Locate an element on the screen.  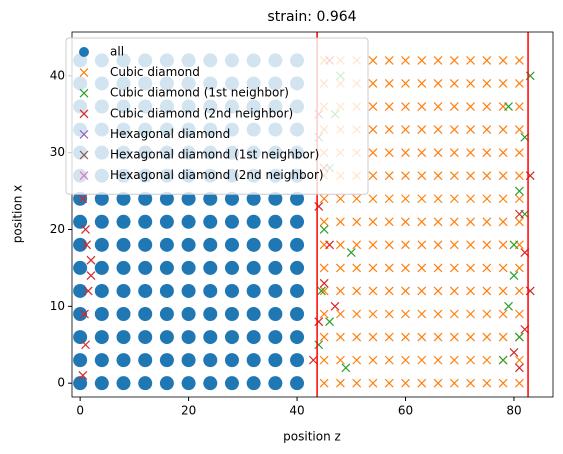
x-tick-label: 0 is located at coordinates (80, 411).